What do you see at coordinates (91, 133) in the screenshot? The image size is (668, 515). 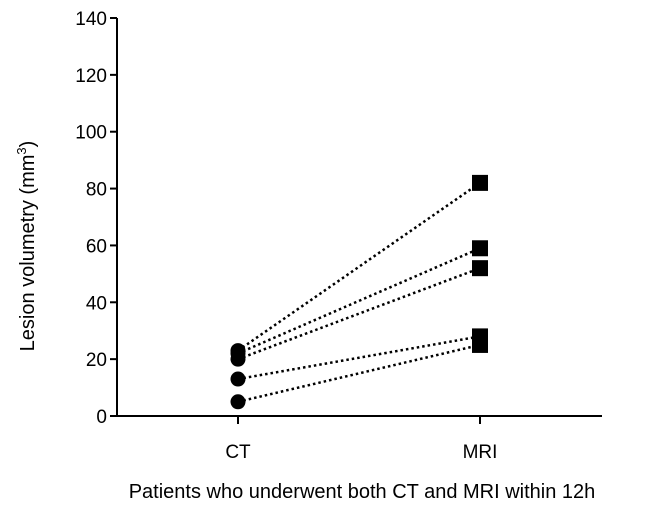 I see `y-tick-label: 100` at bounding box center [91, 133].